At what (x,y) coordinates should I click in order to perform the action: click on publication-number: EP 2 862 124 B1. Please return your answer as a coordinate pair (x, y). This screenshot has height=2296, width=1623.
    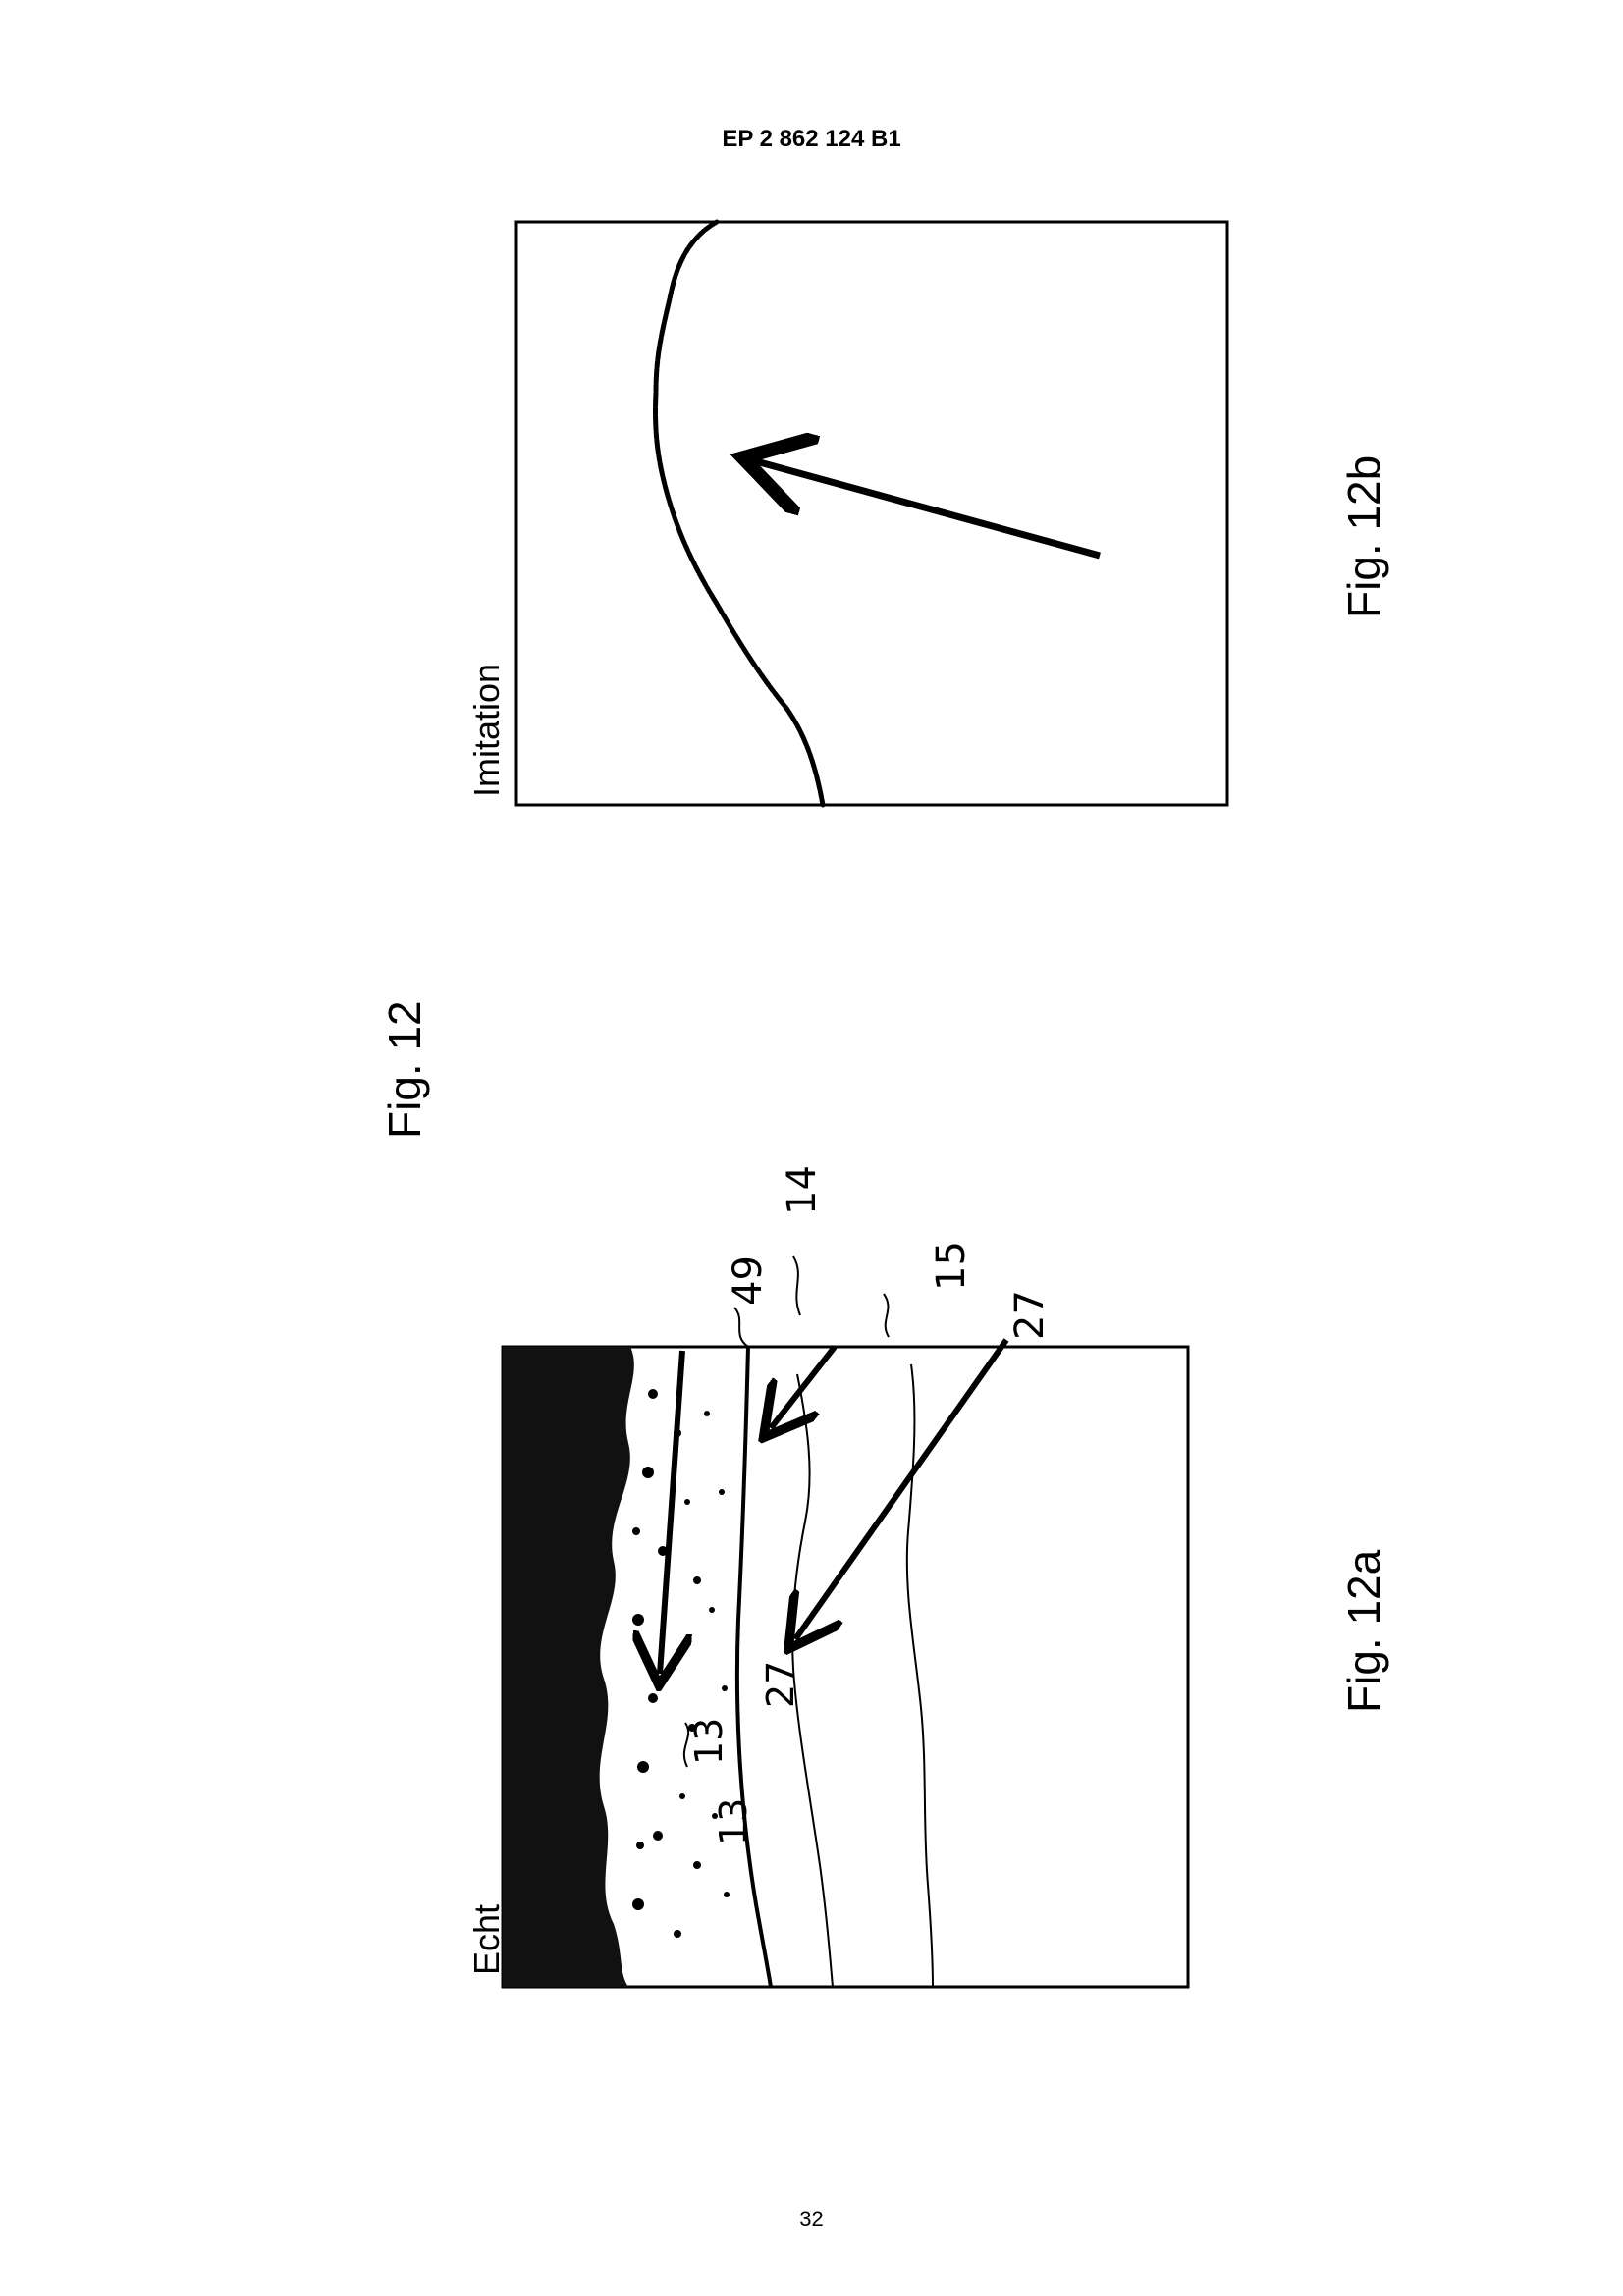
    Looking at the image, I should click on (811, 139).